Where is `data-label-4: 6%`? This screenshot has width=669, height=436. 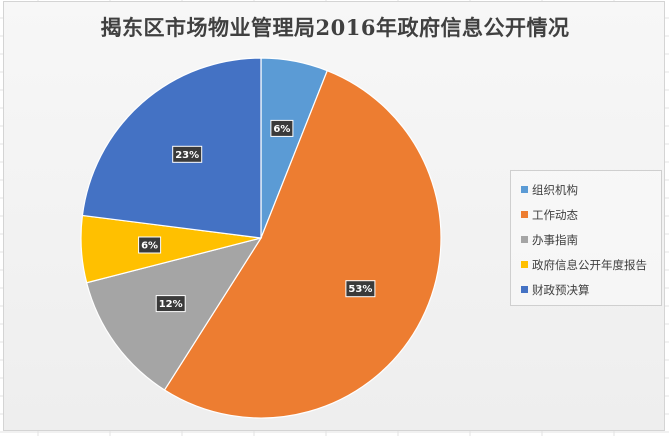
data-label-4: 6% is located at coordinates (150, 245).